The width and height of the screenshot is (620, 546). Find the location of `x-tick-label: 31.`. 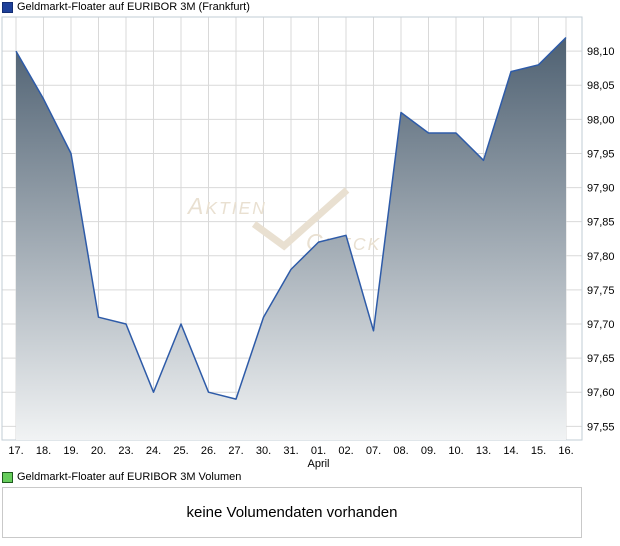

x-tick-label: 31. is located at coordinates (290, 451).